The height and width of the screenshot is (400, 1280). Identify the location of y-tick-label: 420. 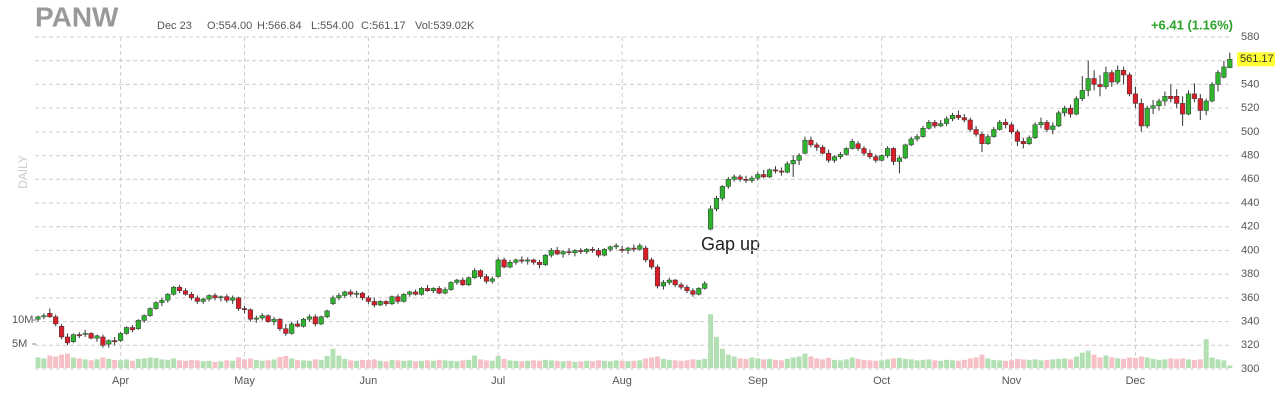
(1250, 227).